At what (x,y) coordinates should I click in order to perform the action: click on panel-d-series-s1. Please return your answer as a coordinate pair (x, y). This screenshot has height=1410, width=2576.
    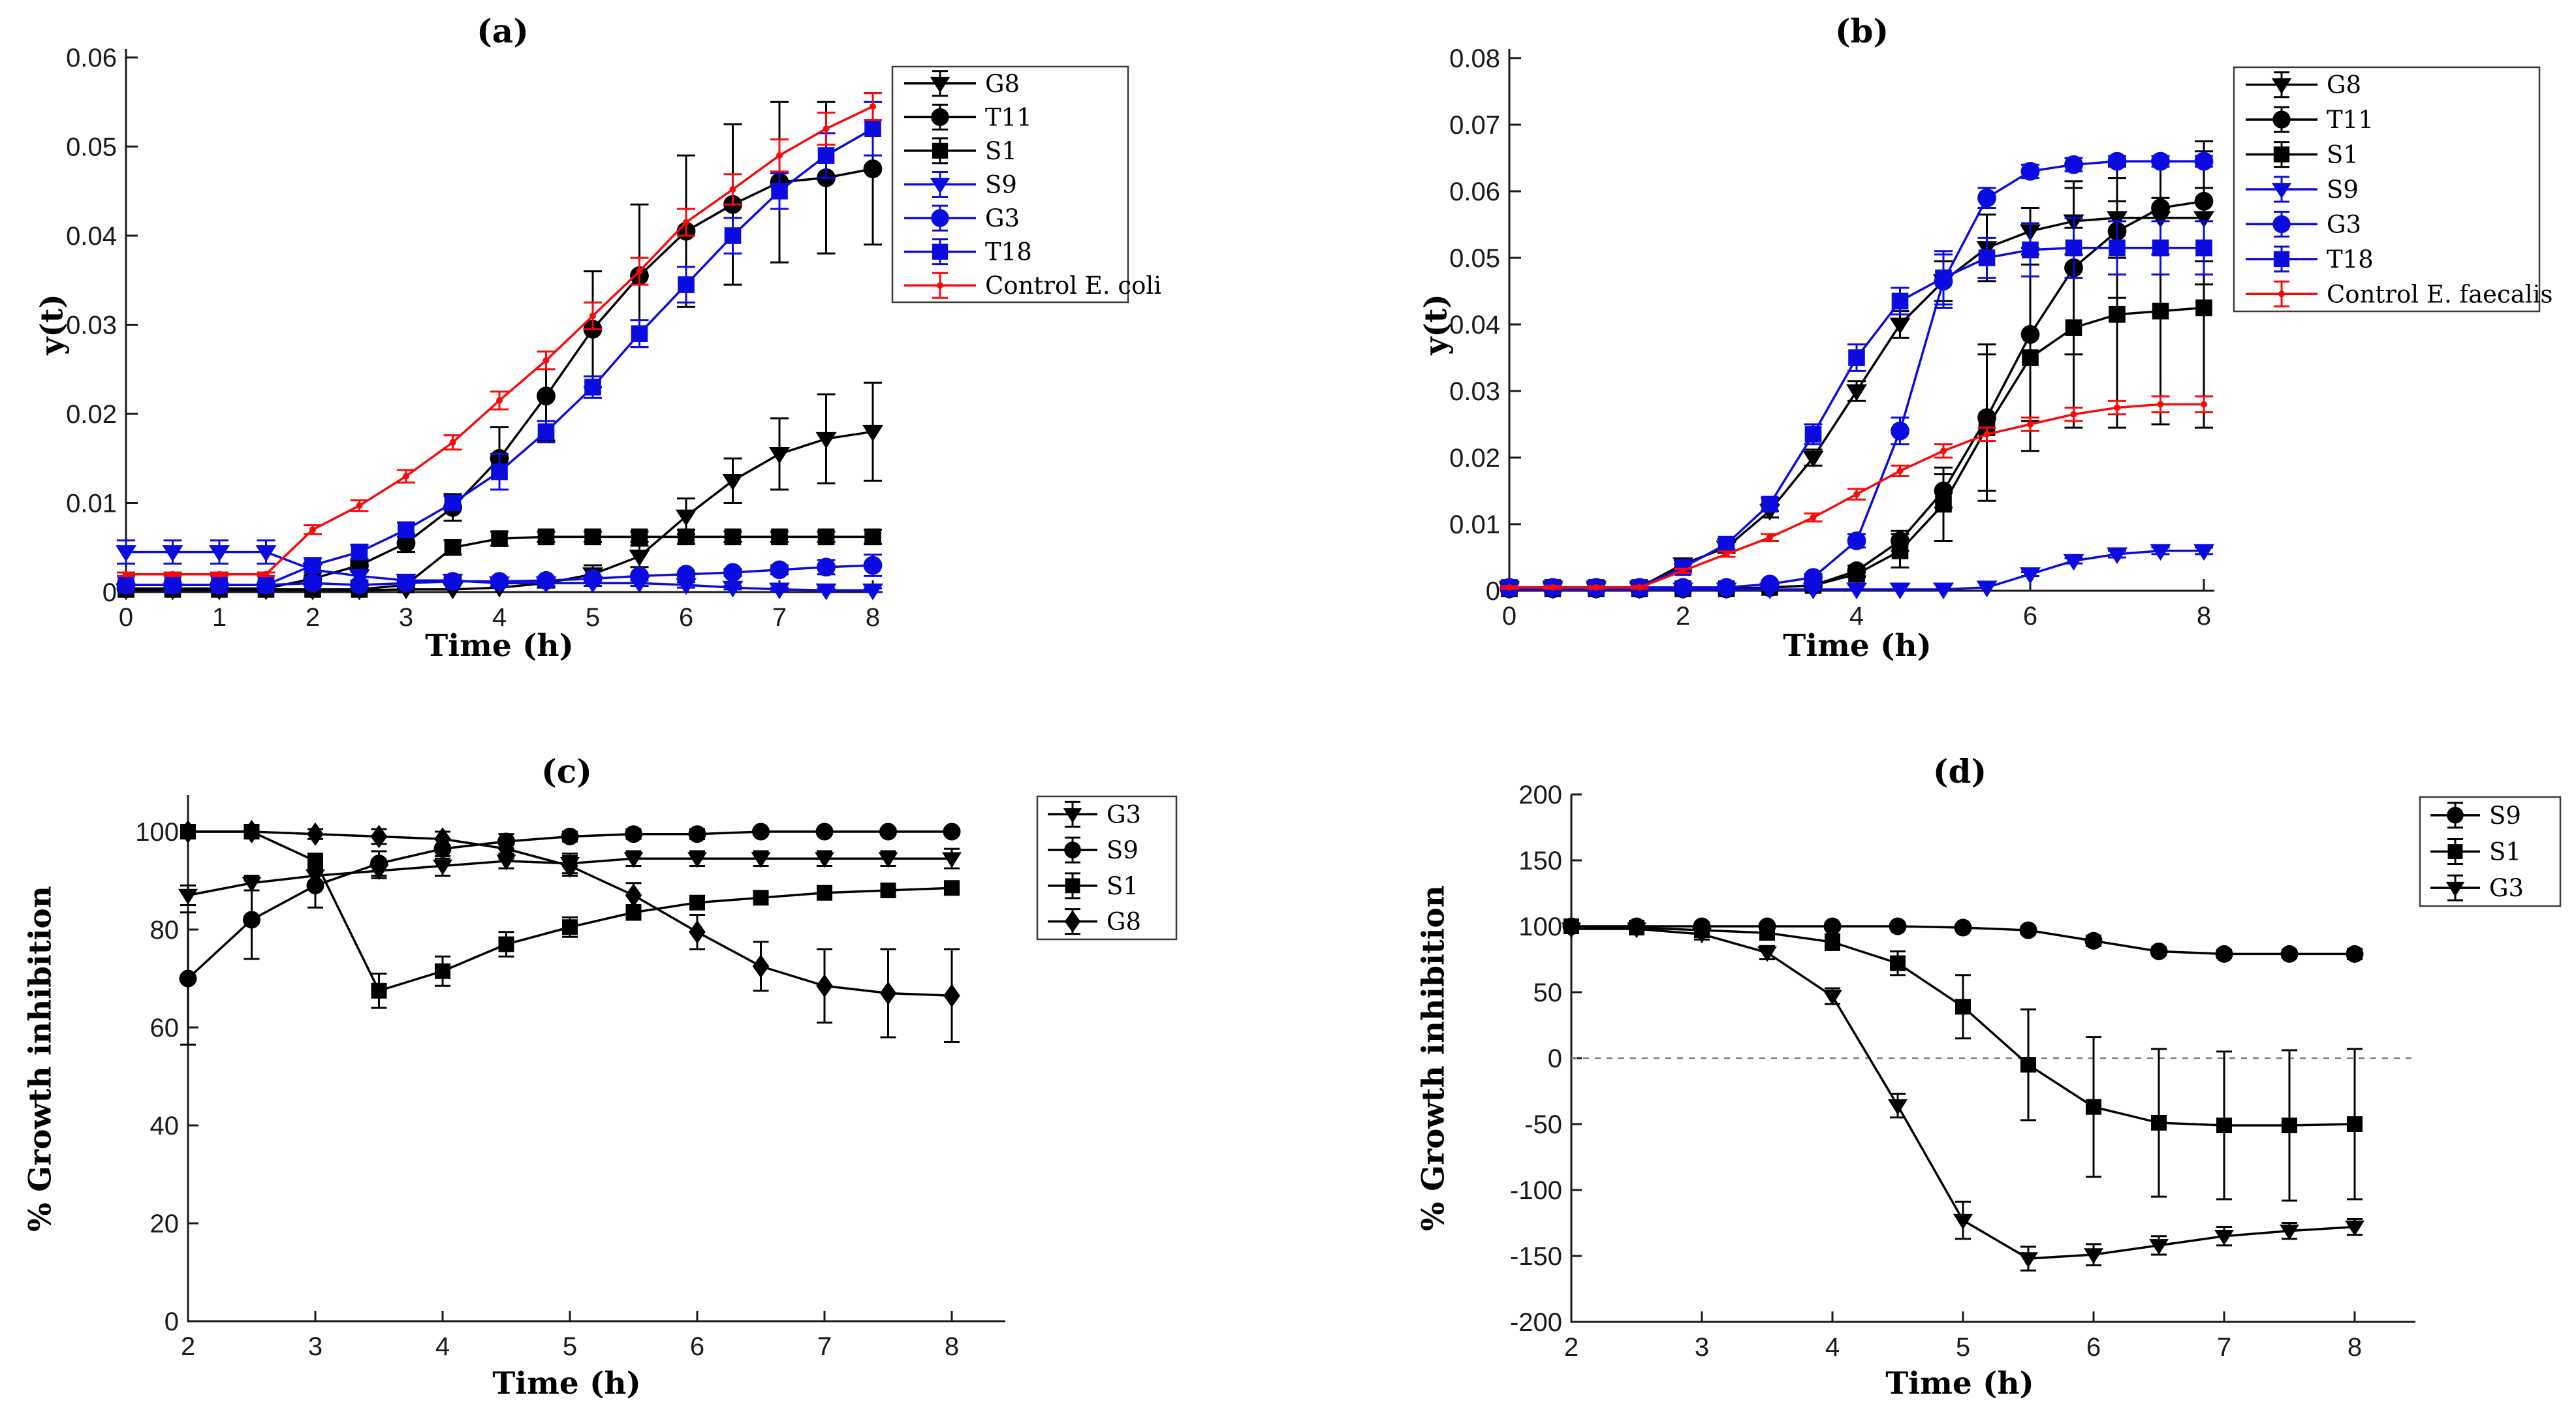
    Looking at the image, I should click on (1963, 1060).